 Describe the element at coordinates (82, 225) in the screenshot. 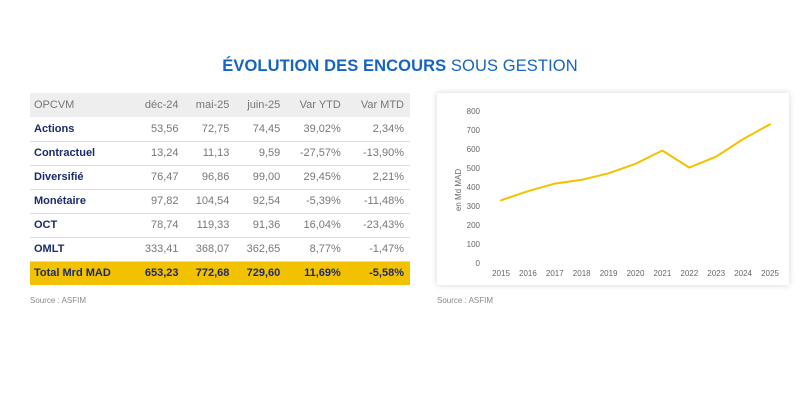

I see `row-label: OCT` at that location.